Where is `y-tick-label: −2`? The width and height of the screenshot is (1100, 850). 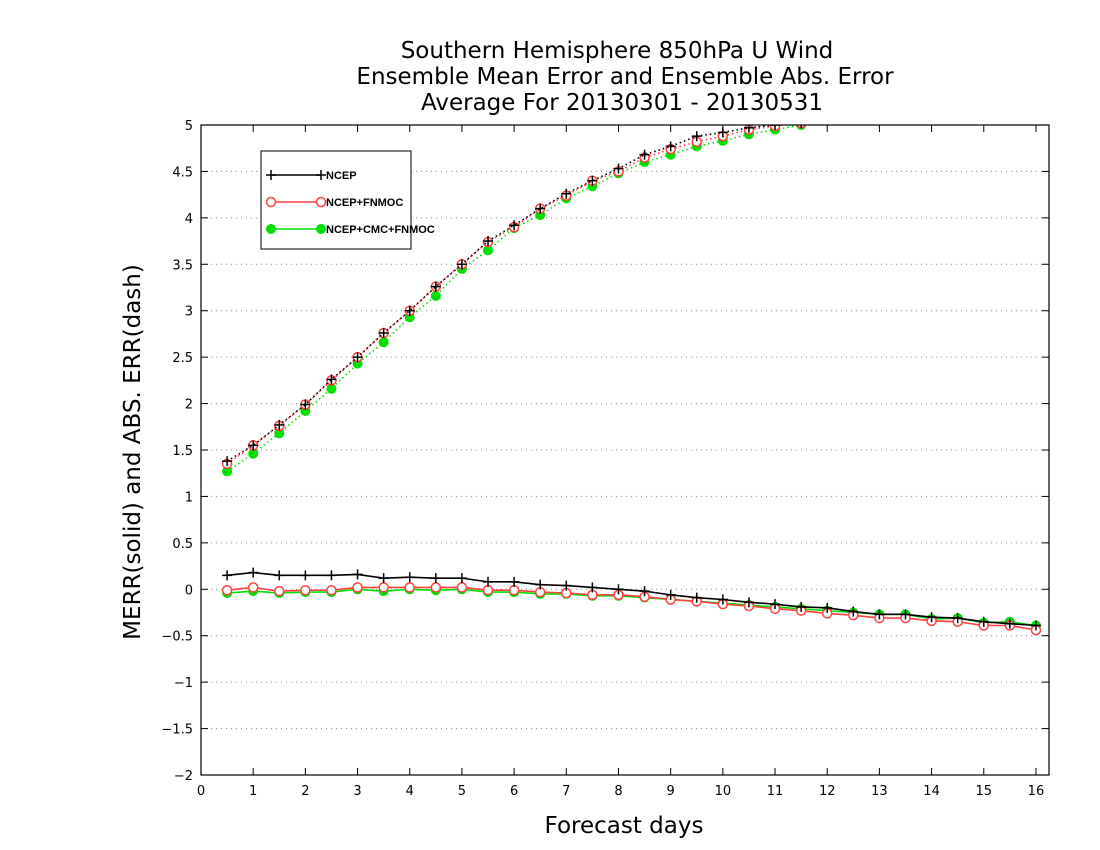 y-tick-label: −2 is located at coordinates (183, 776).